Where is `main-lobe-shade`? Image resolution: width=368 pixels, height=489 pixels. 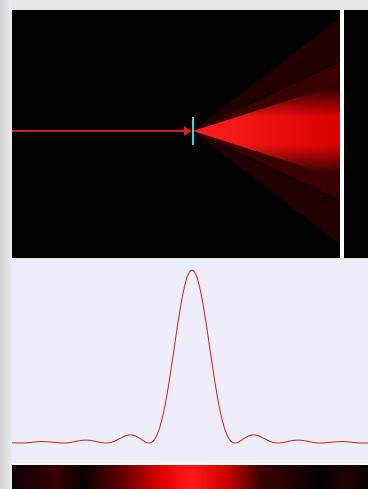
main-lobe-shade is located at coordinates (266, 131).